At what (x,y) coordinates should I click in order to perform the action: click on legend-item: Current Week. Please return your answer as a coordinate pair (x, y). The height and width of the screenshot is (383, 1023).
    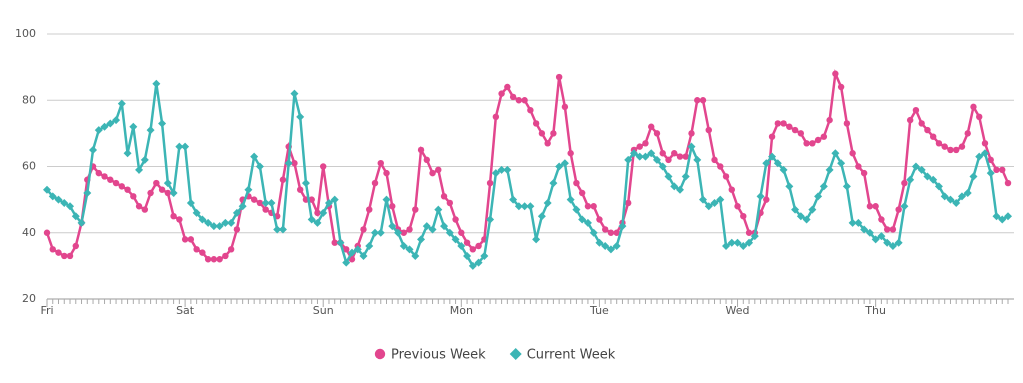
    Looking at the image, I should click on (562, 355).